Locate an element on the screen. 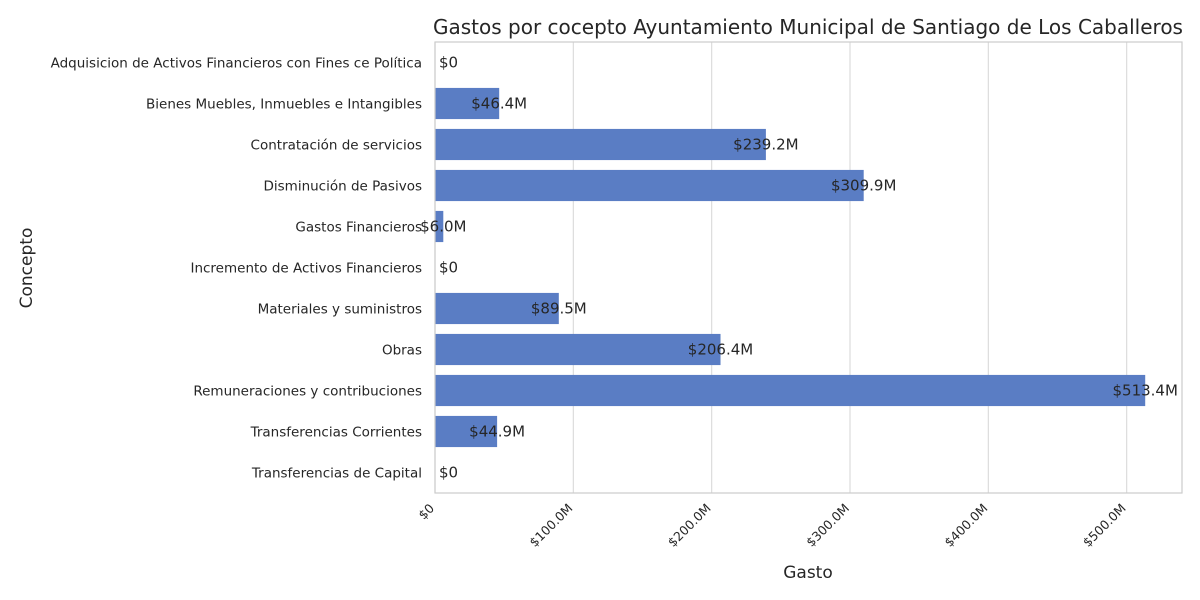  x-tick-labels: $0 $100.0M $200.0M $300.0M $400.0M $500.0M is located at coordinates (772, 524).